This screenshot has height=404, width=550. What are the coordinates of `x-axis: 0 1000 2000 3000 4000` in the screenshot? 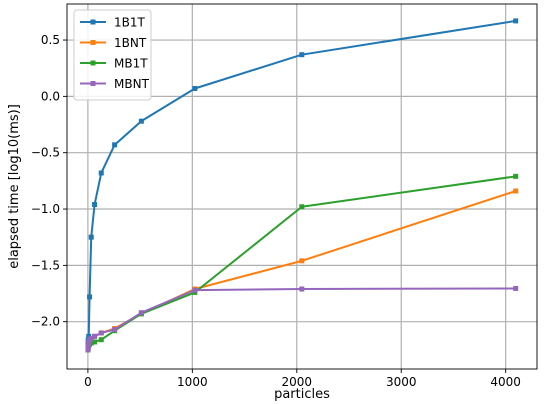 It's located at (302, 379).